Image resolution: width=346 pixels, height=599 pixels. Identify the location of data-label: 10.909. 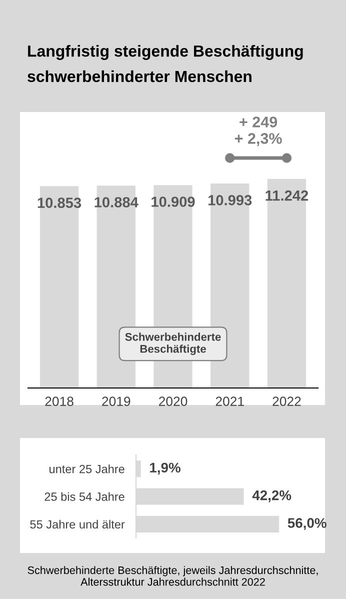
(173, 201).